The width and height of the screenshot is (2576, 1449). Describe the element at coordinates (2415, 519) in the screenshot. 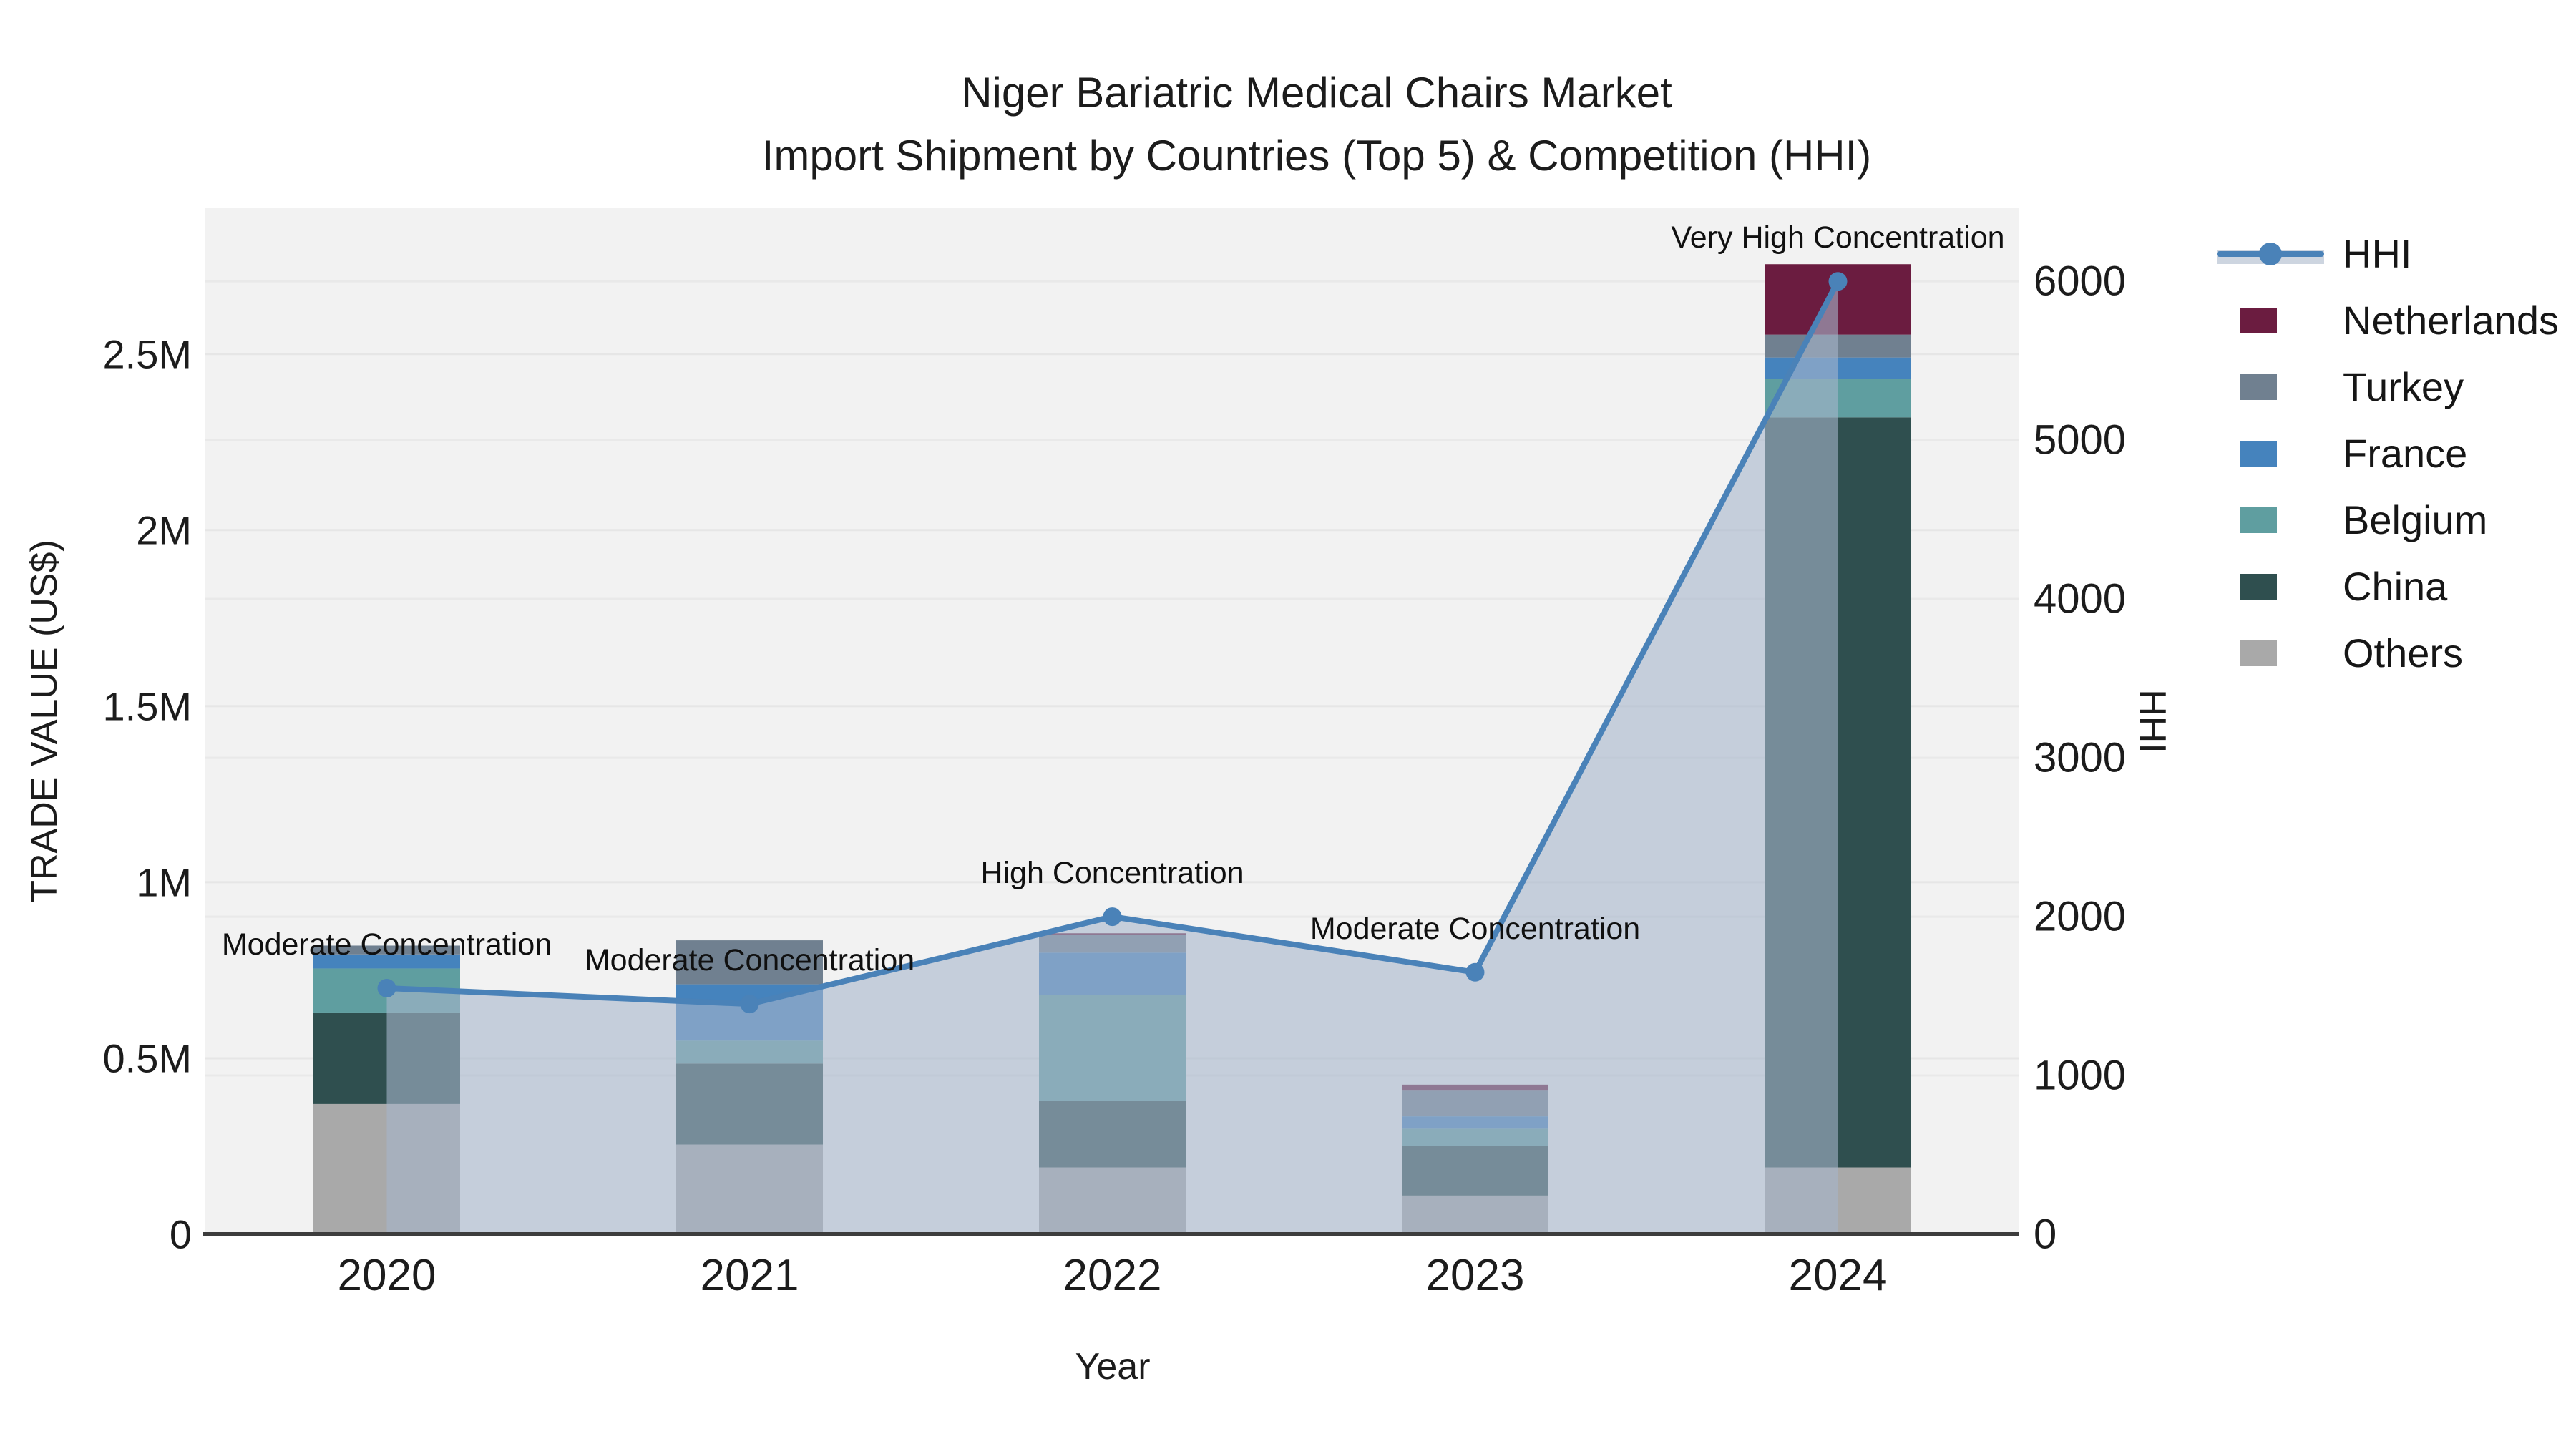

I see `legend-label-belgium: Belgium` at that location.